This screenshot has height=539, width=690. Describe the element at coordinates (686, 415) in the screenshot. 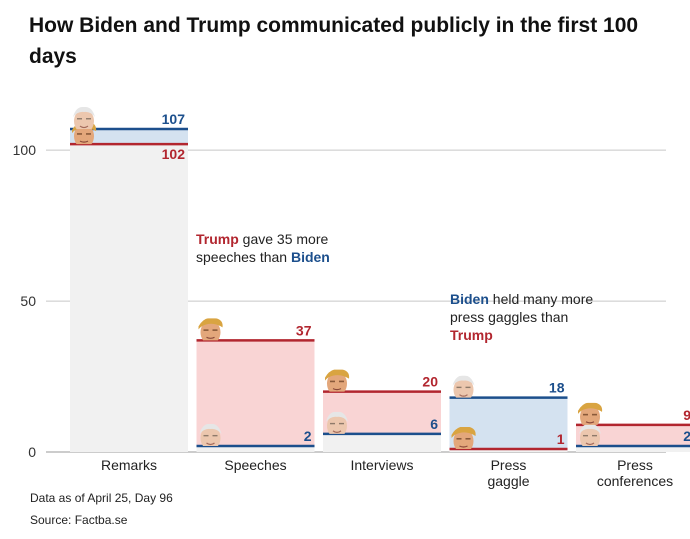

I see `trump-value-label: 9` at that location.